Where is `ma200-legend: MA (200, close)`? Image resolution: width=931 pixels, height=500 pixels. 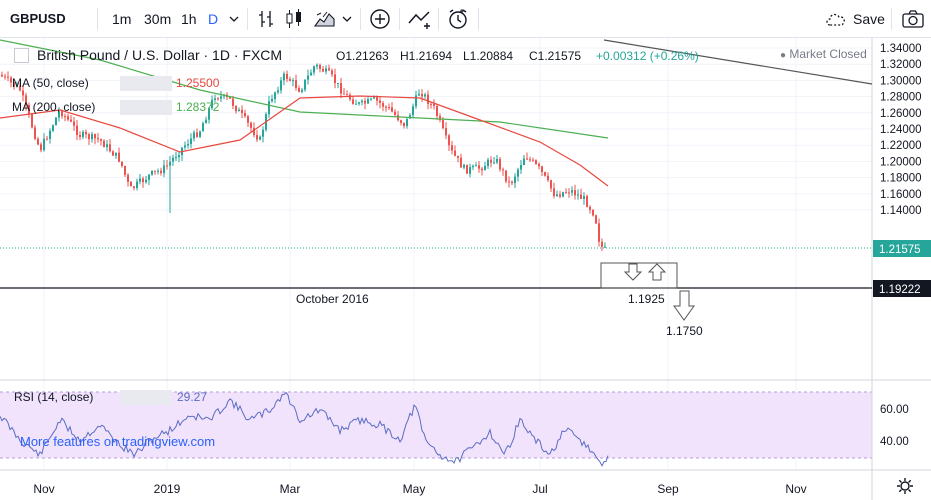
ma200-legend: MA (200, close) is located at coordinates (53, 107).